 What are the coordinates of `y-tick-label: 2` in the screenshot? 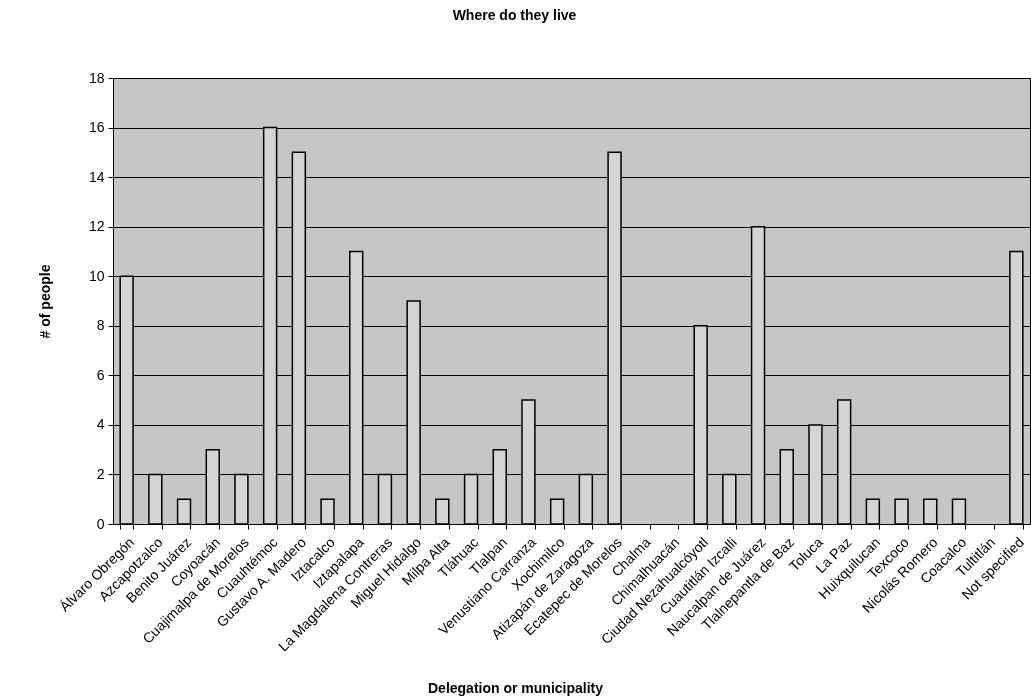 It's located at (100, 473).